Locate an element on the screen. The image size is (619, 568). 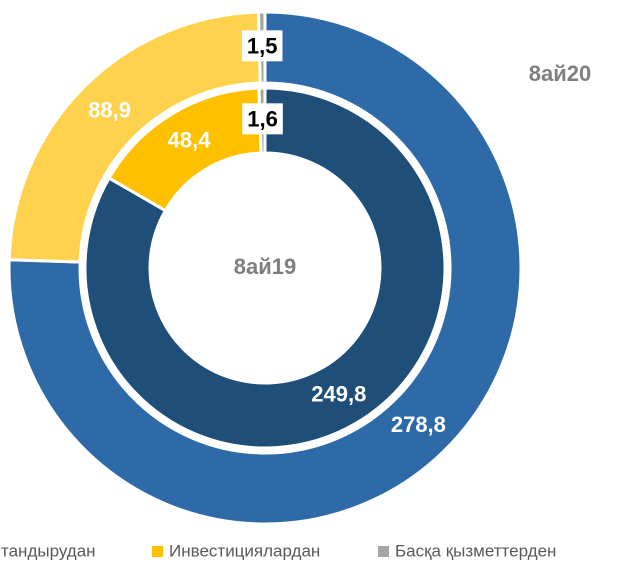
data-label: 88,9 is located at coordinates (109, 109).